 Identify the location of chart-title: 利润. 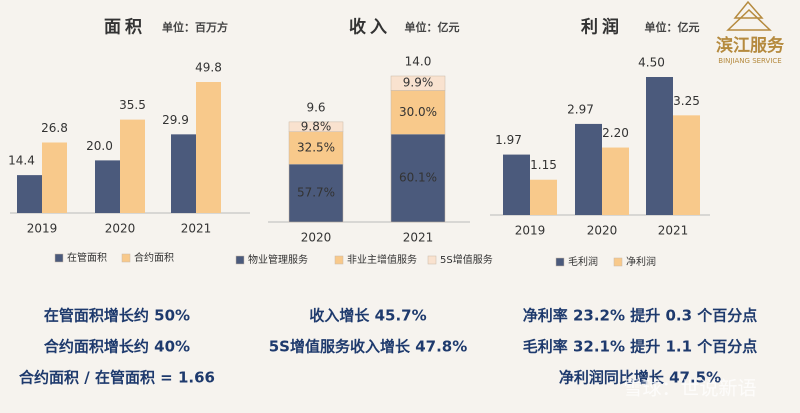
(602, 27).